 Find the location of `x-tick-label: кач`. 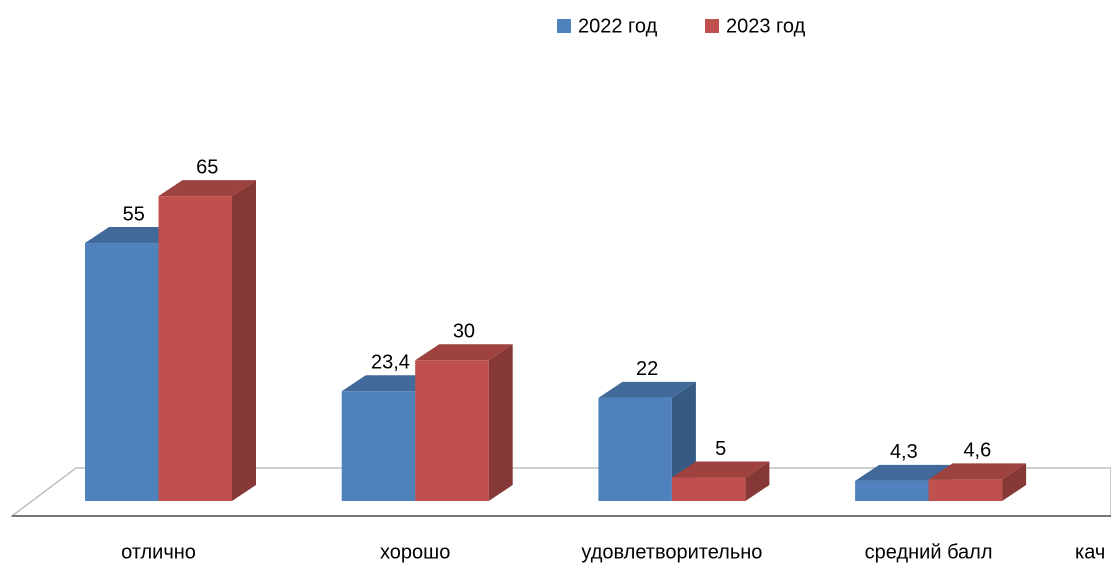

x-tick-label: кач is located at coordinates (1090, 552).